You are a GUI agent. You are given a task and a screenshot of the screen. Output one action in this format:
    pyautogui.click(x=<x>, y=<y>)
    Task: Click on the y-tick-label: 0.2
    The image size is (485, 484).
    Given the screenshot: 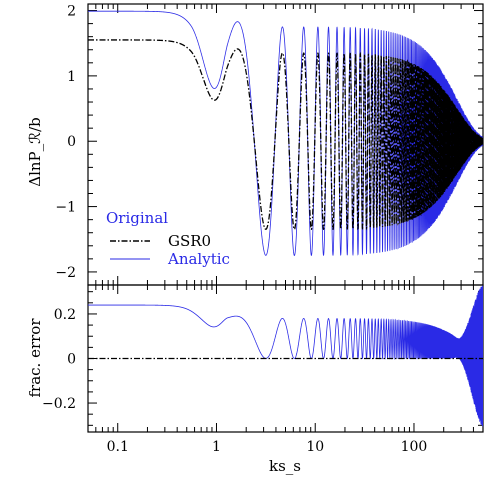 What is the action you would take?
    pyautogui.click(x=65, y=315)
    